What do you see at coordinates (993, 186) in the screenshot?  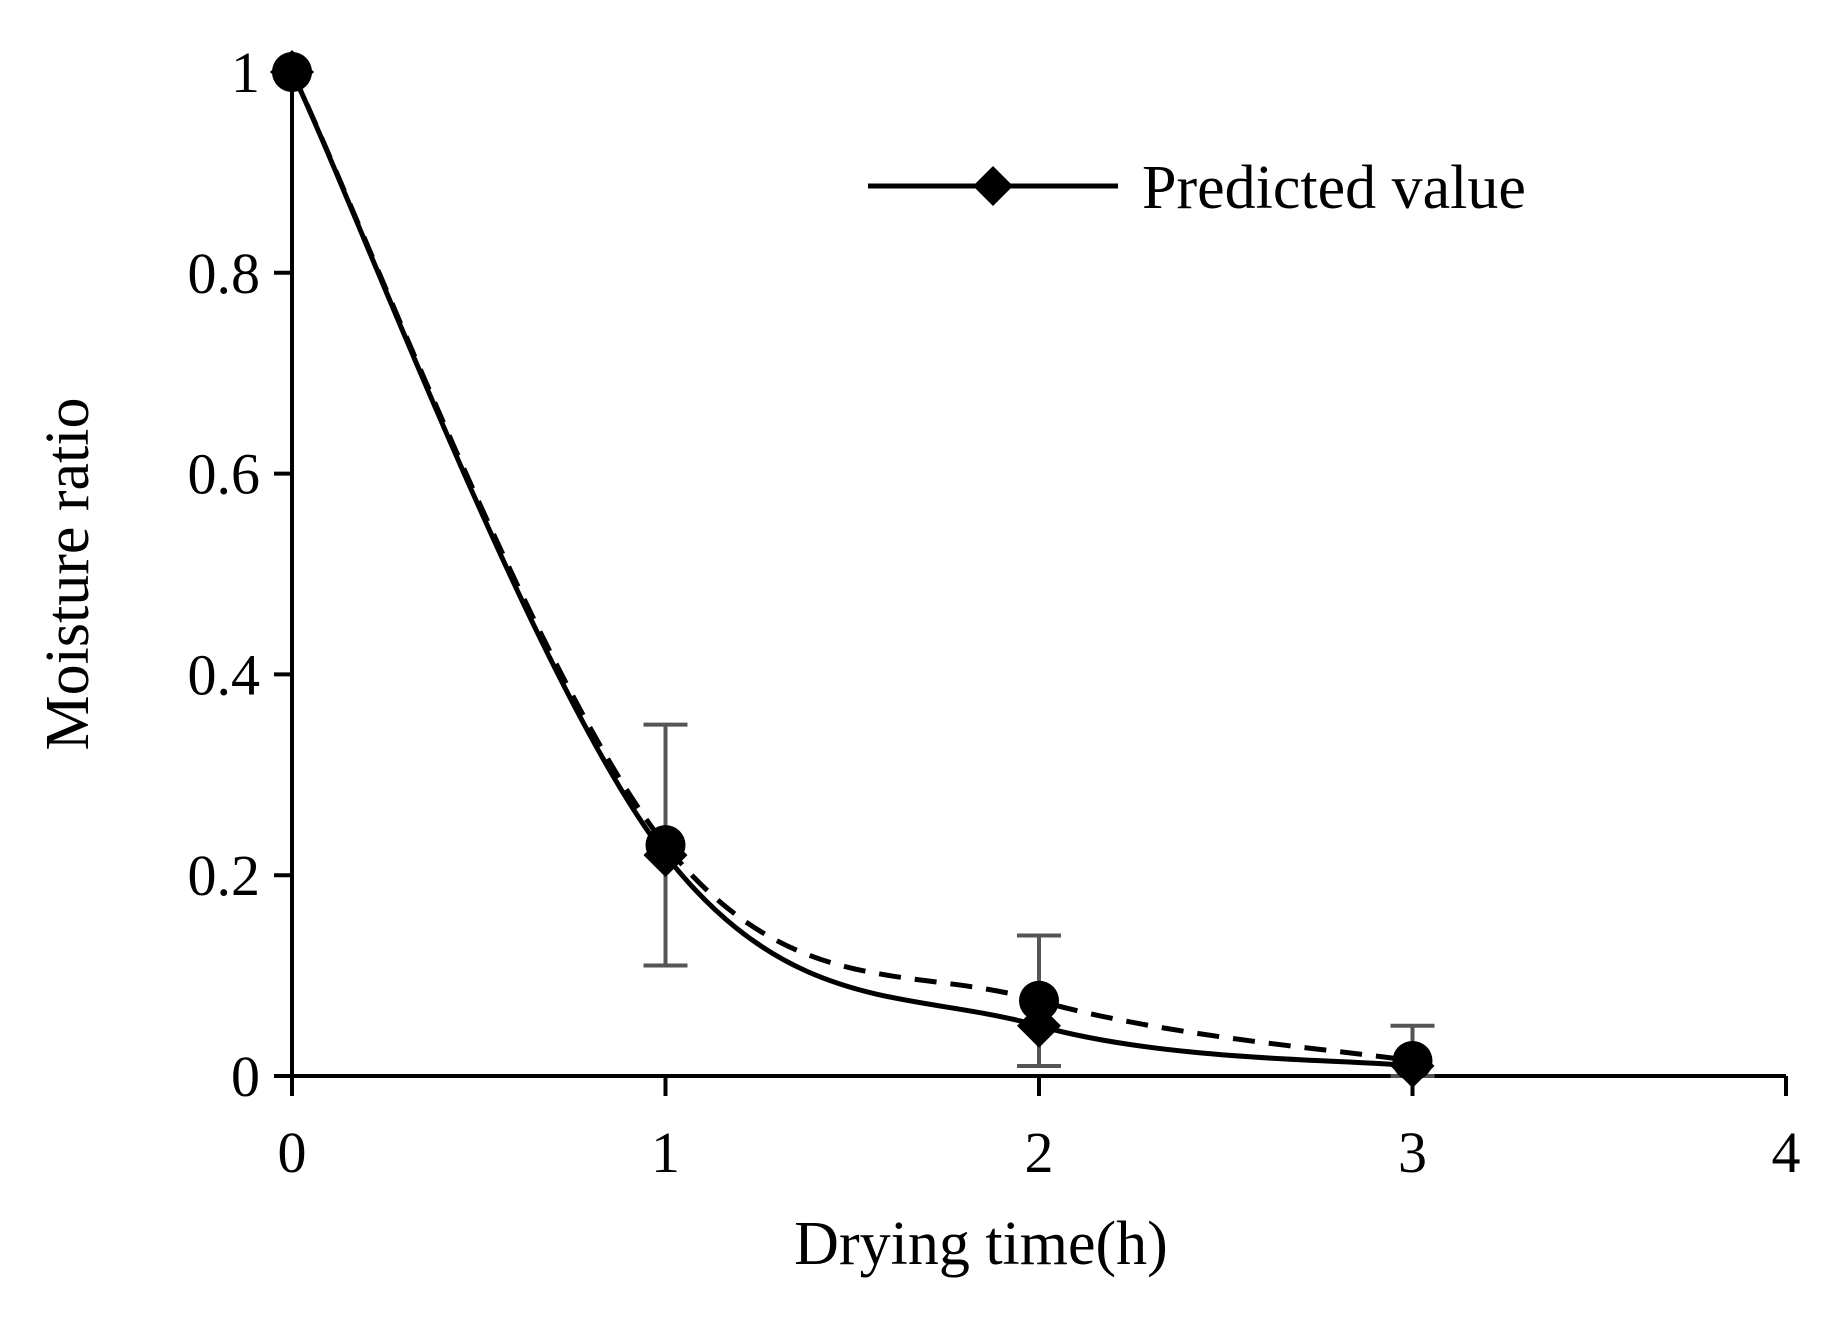 I see `legend-diamond-marker` at bounding box center [993, 186].